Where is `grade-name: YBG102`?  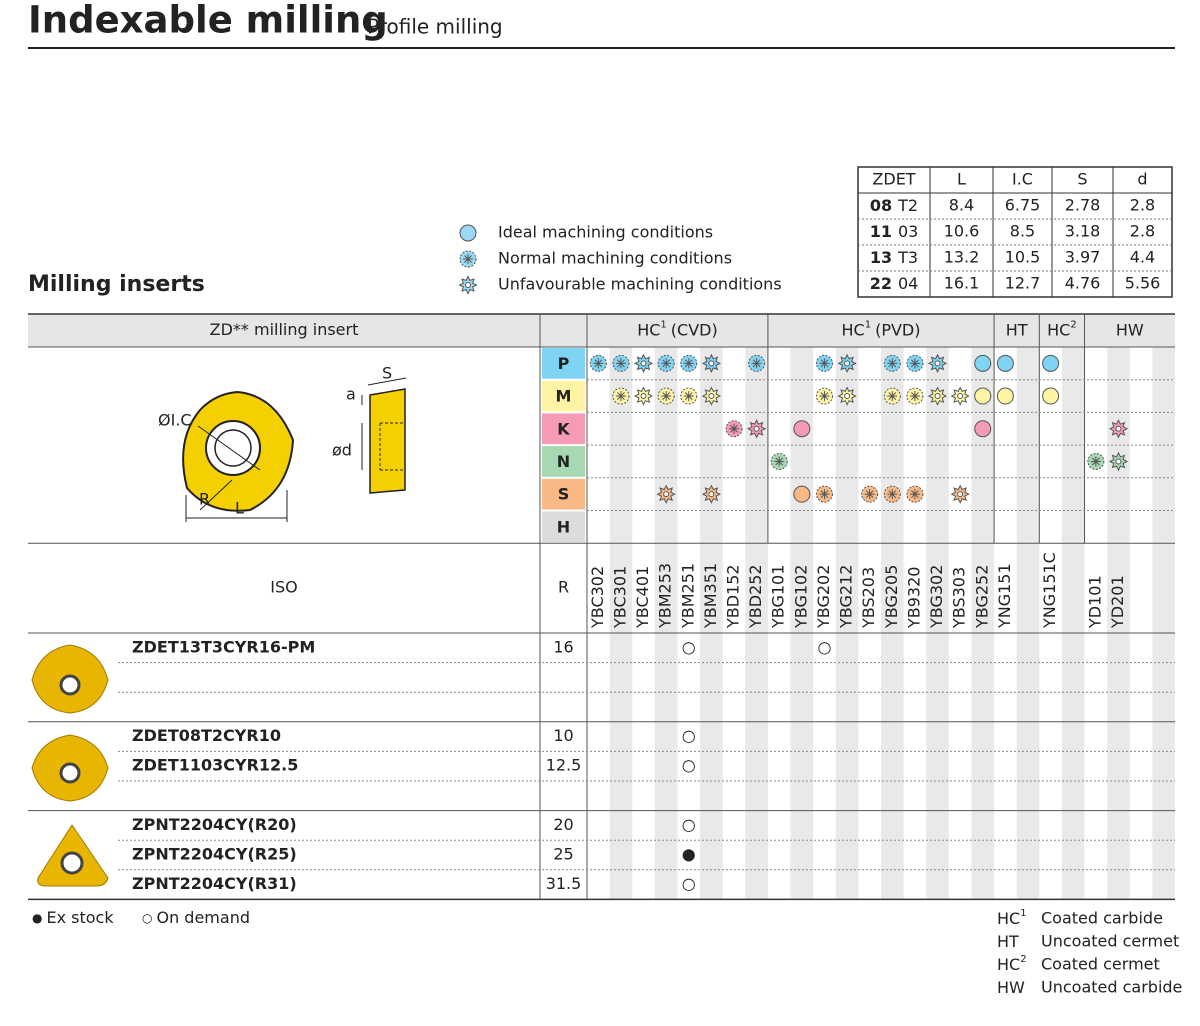
grade-name: YBG102 is located at coordinates (800, 597).